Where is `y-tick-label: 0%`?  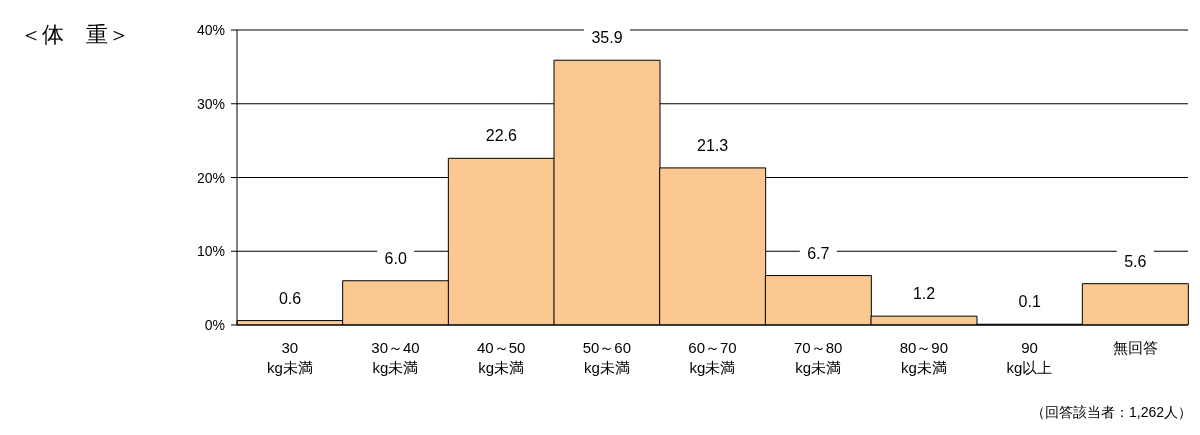
y-tick-label: 0% is located at coordinates (214, 325).